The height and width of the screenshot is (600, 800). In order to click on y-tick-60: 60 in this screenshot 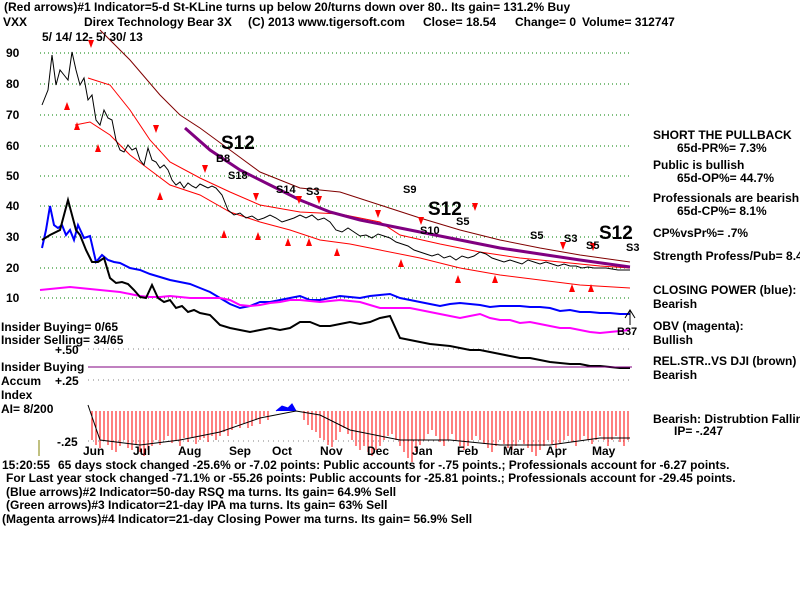, I will do `click(13, 146)`.